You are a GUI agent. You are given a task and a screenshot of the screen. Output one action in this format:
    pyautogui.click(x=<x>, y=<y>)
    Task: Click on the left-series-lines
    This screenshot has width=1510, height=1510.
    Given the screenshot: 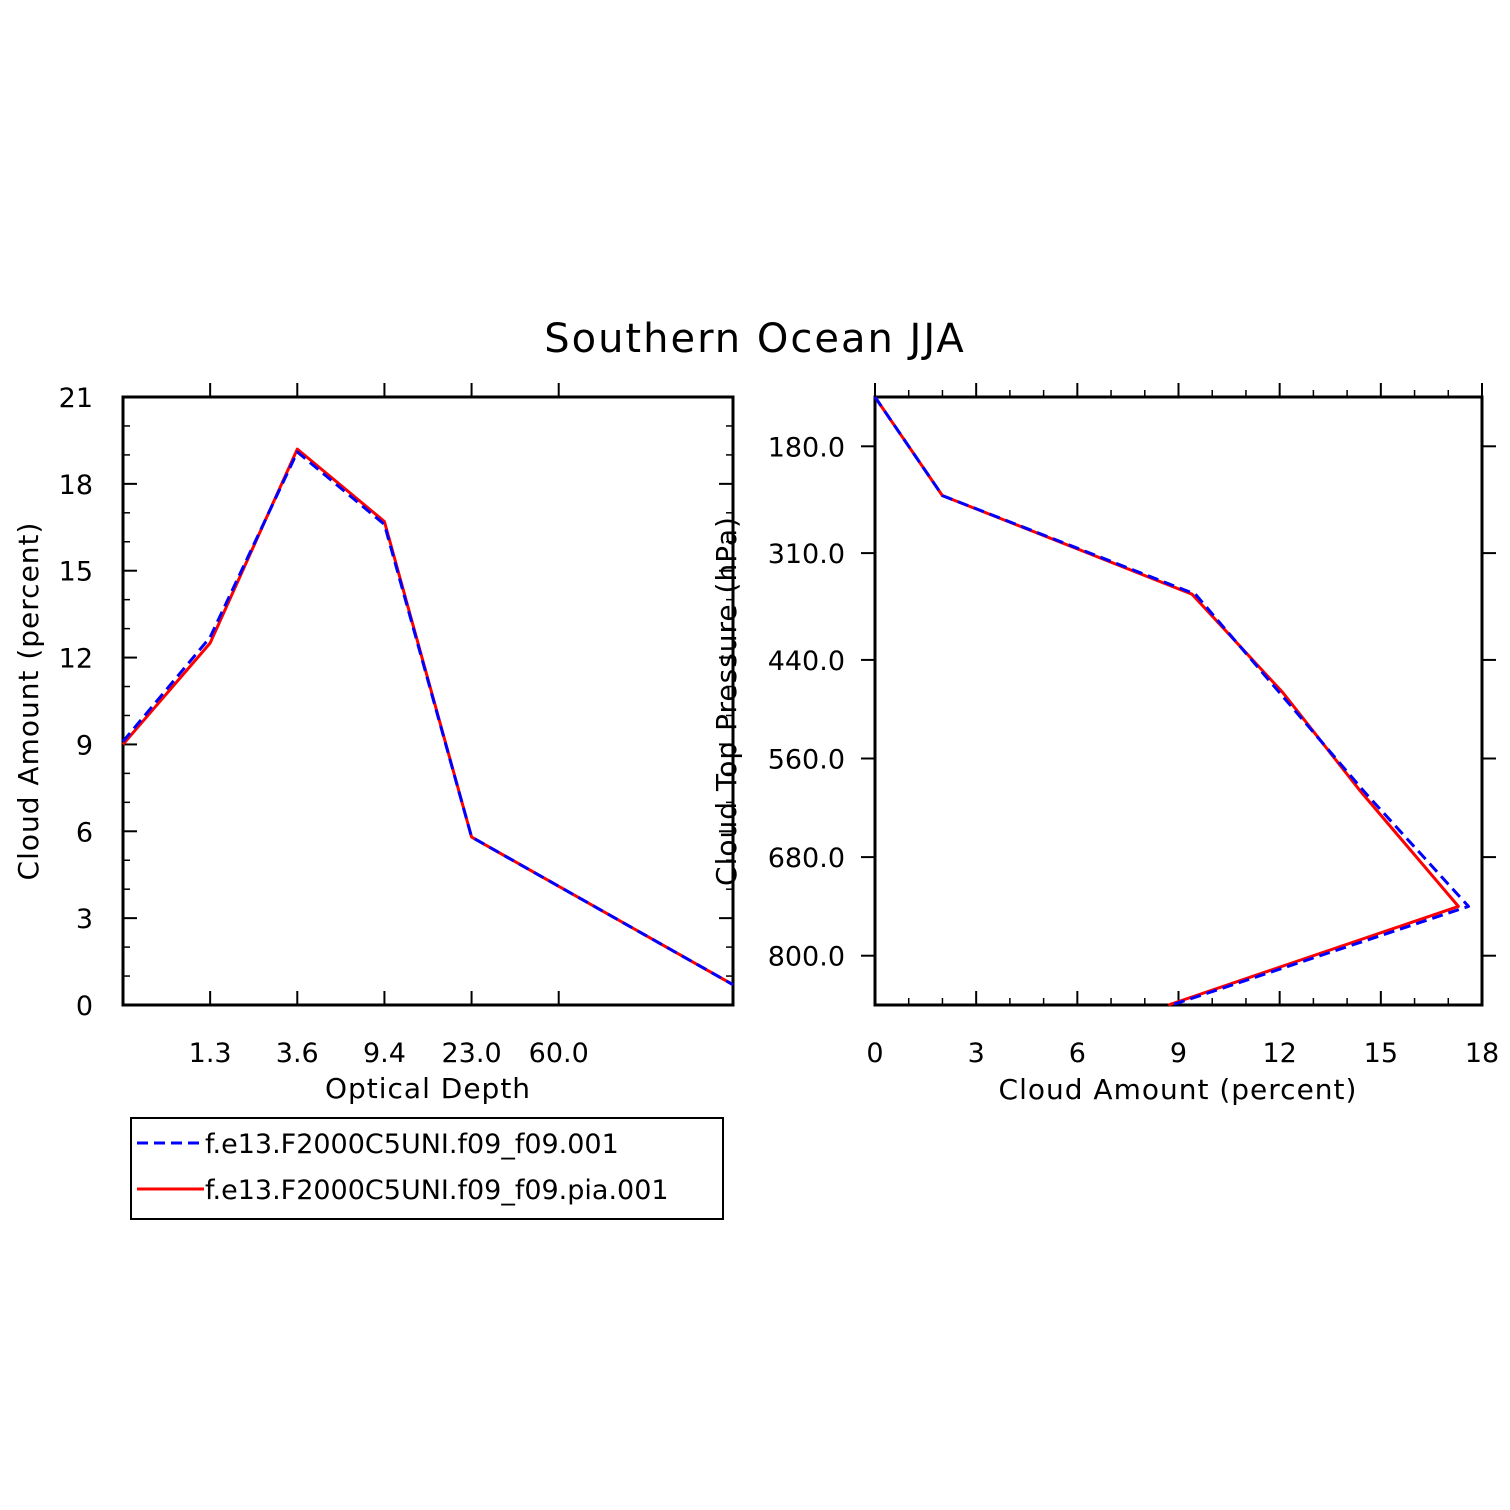 What is the action you would take?
    pyautogui.click(x=427, y=717)
    